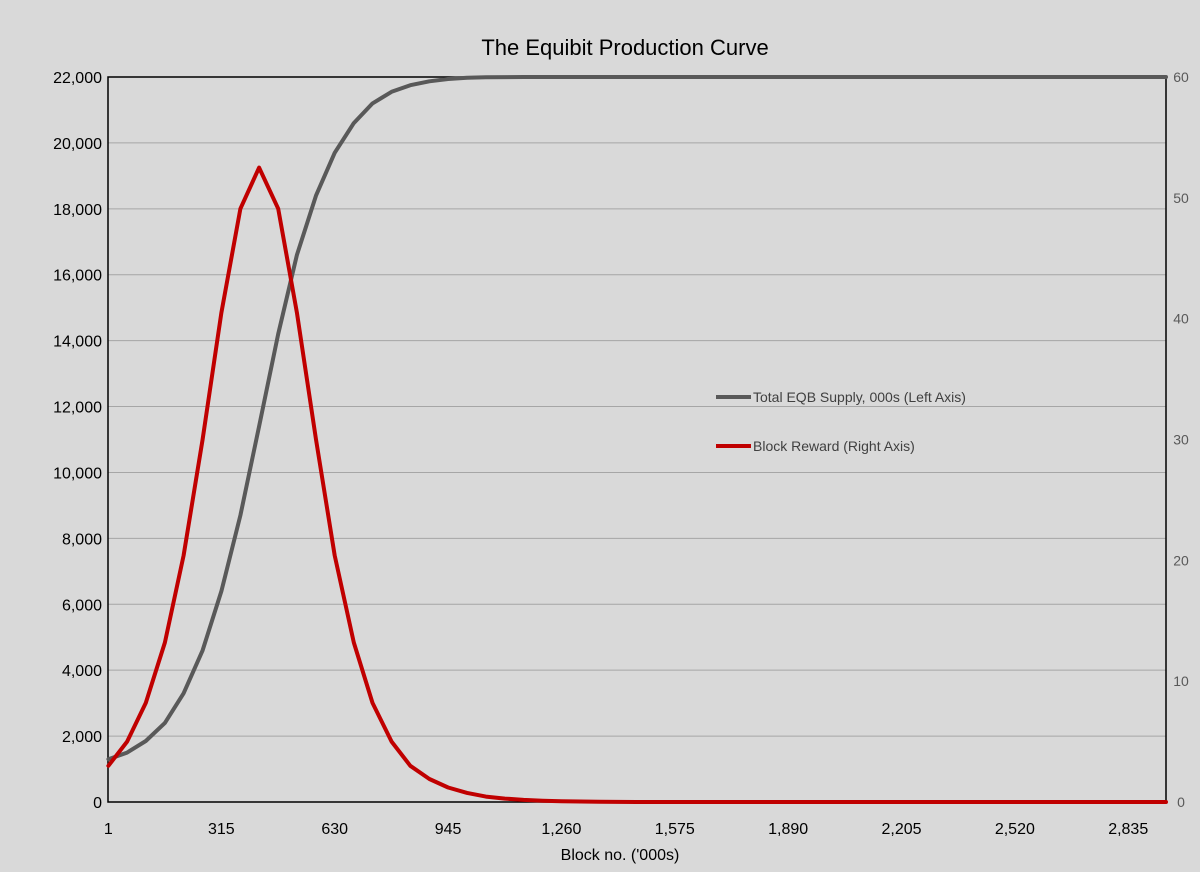 The height and width of the screenshot is (872, 1200). Describe the element at coordinates (1181, 802) in the screenshot. I see `right-tick-label: 0` at that location.